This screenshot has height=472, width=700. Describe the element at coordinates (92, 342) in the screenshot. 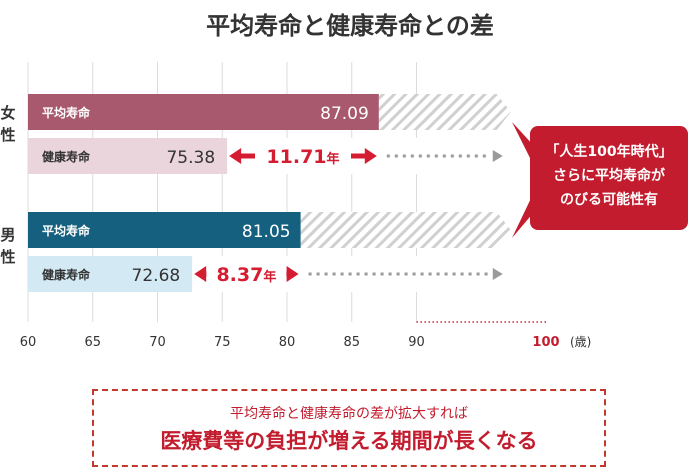

I see `x-tick-label-65: 65` at that location.